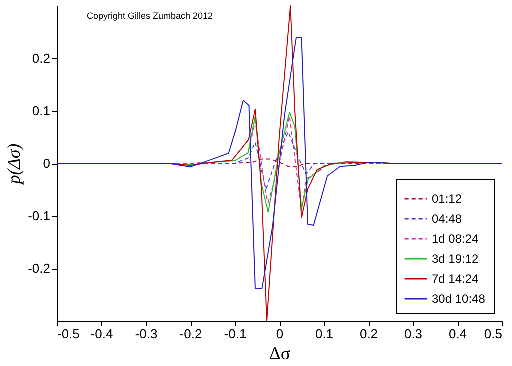  Describe the element at coordinates (280, 354) in the screenshot. I see `x-axis-title: Δσ` at that location.